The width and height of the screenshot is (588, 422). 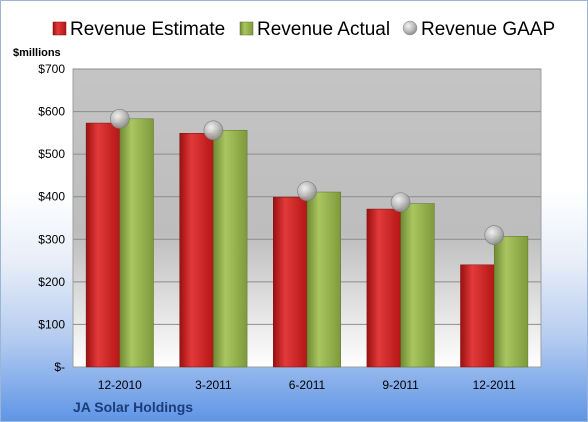 What do you see at coordinates (51, 282) in the screenshot?
I see `y-tick-label: $200` at bounding box center [51, 282].